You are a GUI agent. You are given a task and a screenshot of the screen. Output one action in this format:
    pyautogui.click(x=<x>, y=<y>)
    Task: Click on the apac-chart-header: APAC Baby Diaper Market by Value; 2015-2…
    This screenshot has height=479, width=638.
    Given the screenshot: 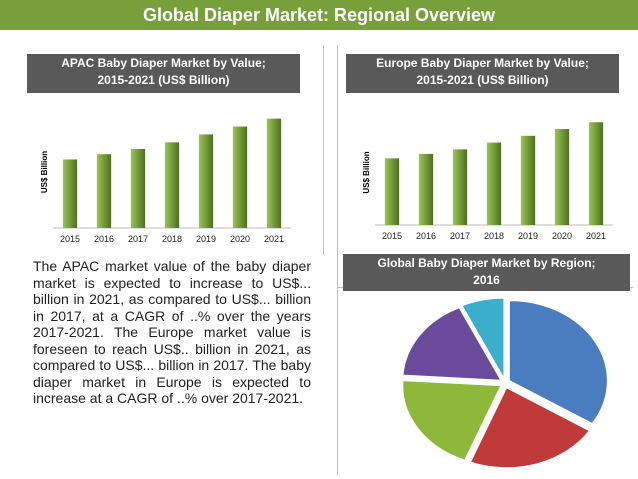 What is the action you would take?
    pyautogui.click(x=163, y=73)
    